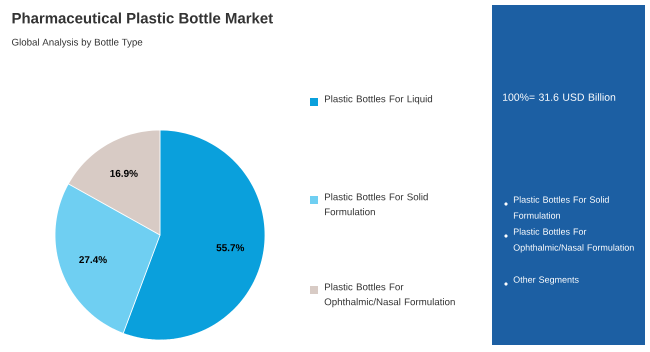 The image size is (650, 352). Describe the element at coordinates (389, 295) in the screenshot. I see `legend-label: Plastic Bottles For Ophthalmic/Nasal Formulation` at that location.